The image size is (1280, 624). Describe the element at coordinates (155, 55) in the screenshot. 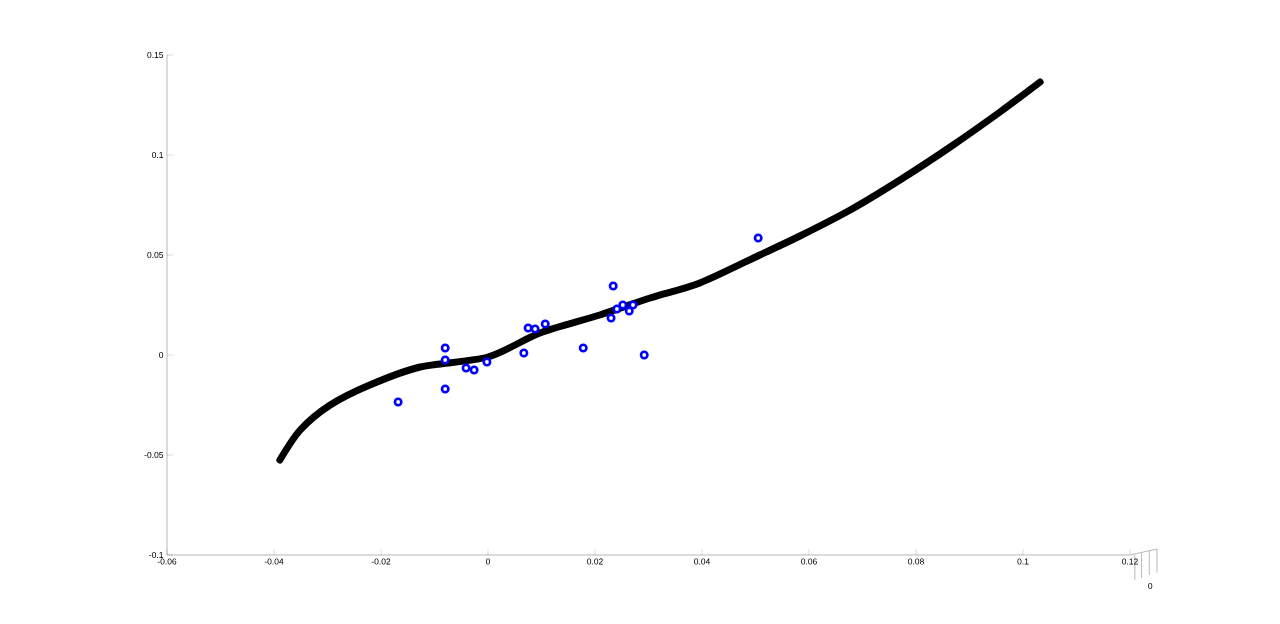

I see `y-tick-label: 0.15` at that location.